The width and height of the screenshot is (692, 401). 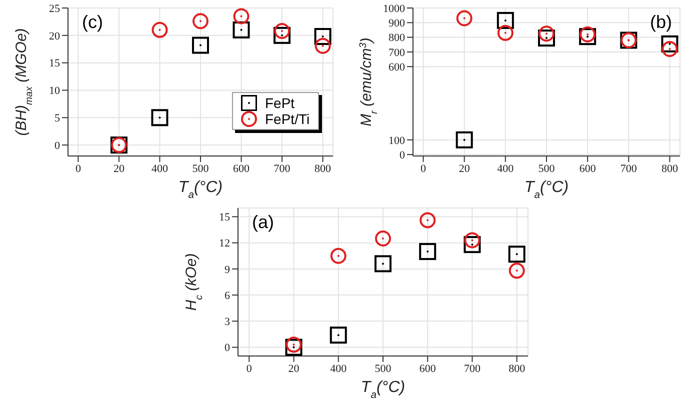 What do you see at coordinates (227, 322) in the screenshot?
I see `y-tick-label: 3` at bounding box center [227, 322].